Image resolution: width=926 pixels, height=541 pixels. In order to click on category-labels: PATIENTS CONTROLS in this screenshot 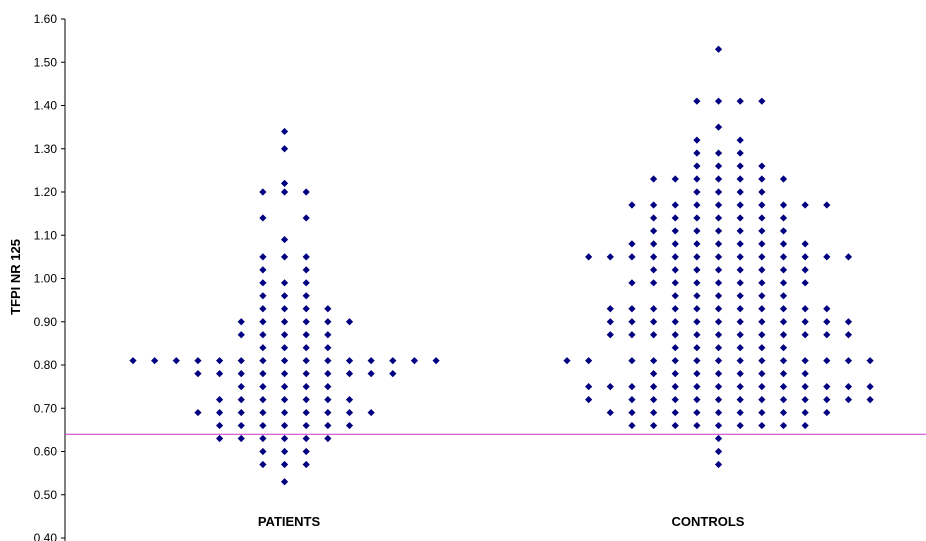, I will do `click(501, 521)`.